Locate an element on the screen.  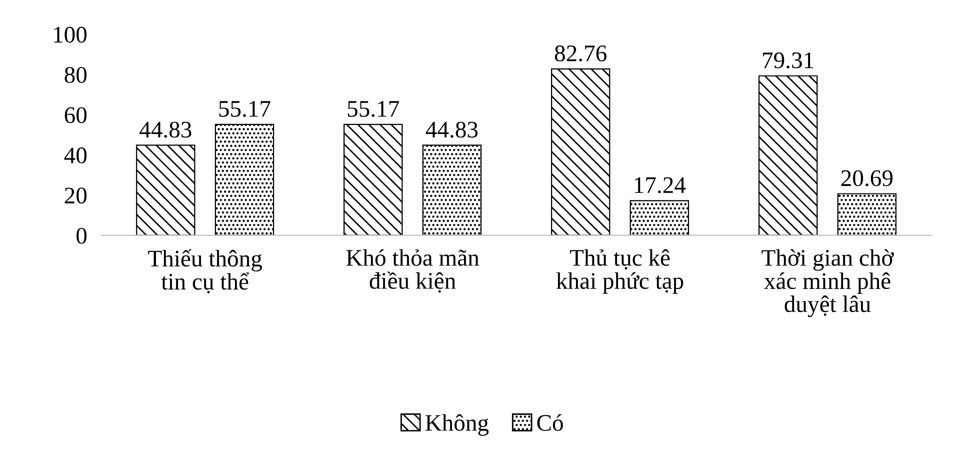
legend-label: Có is located at coordinates (550, 422).